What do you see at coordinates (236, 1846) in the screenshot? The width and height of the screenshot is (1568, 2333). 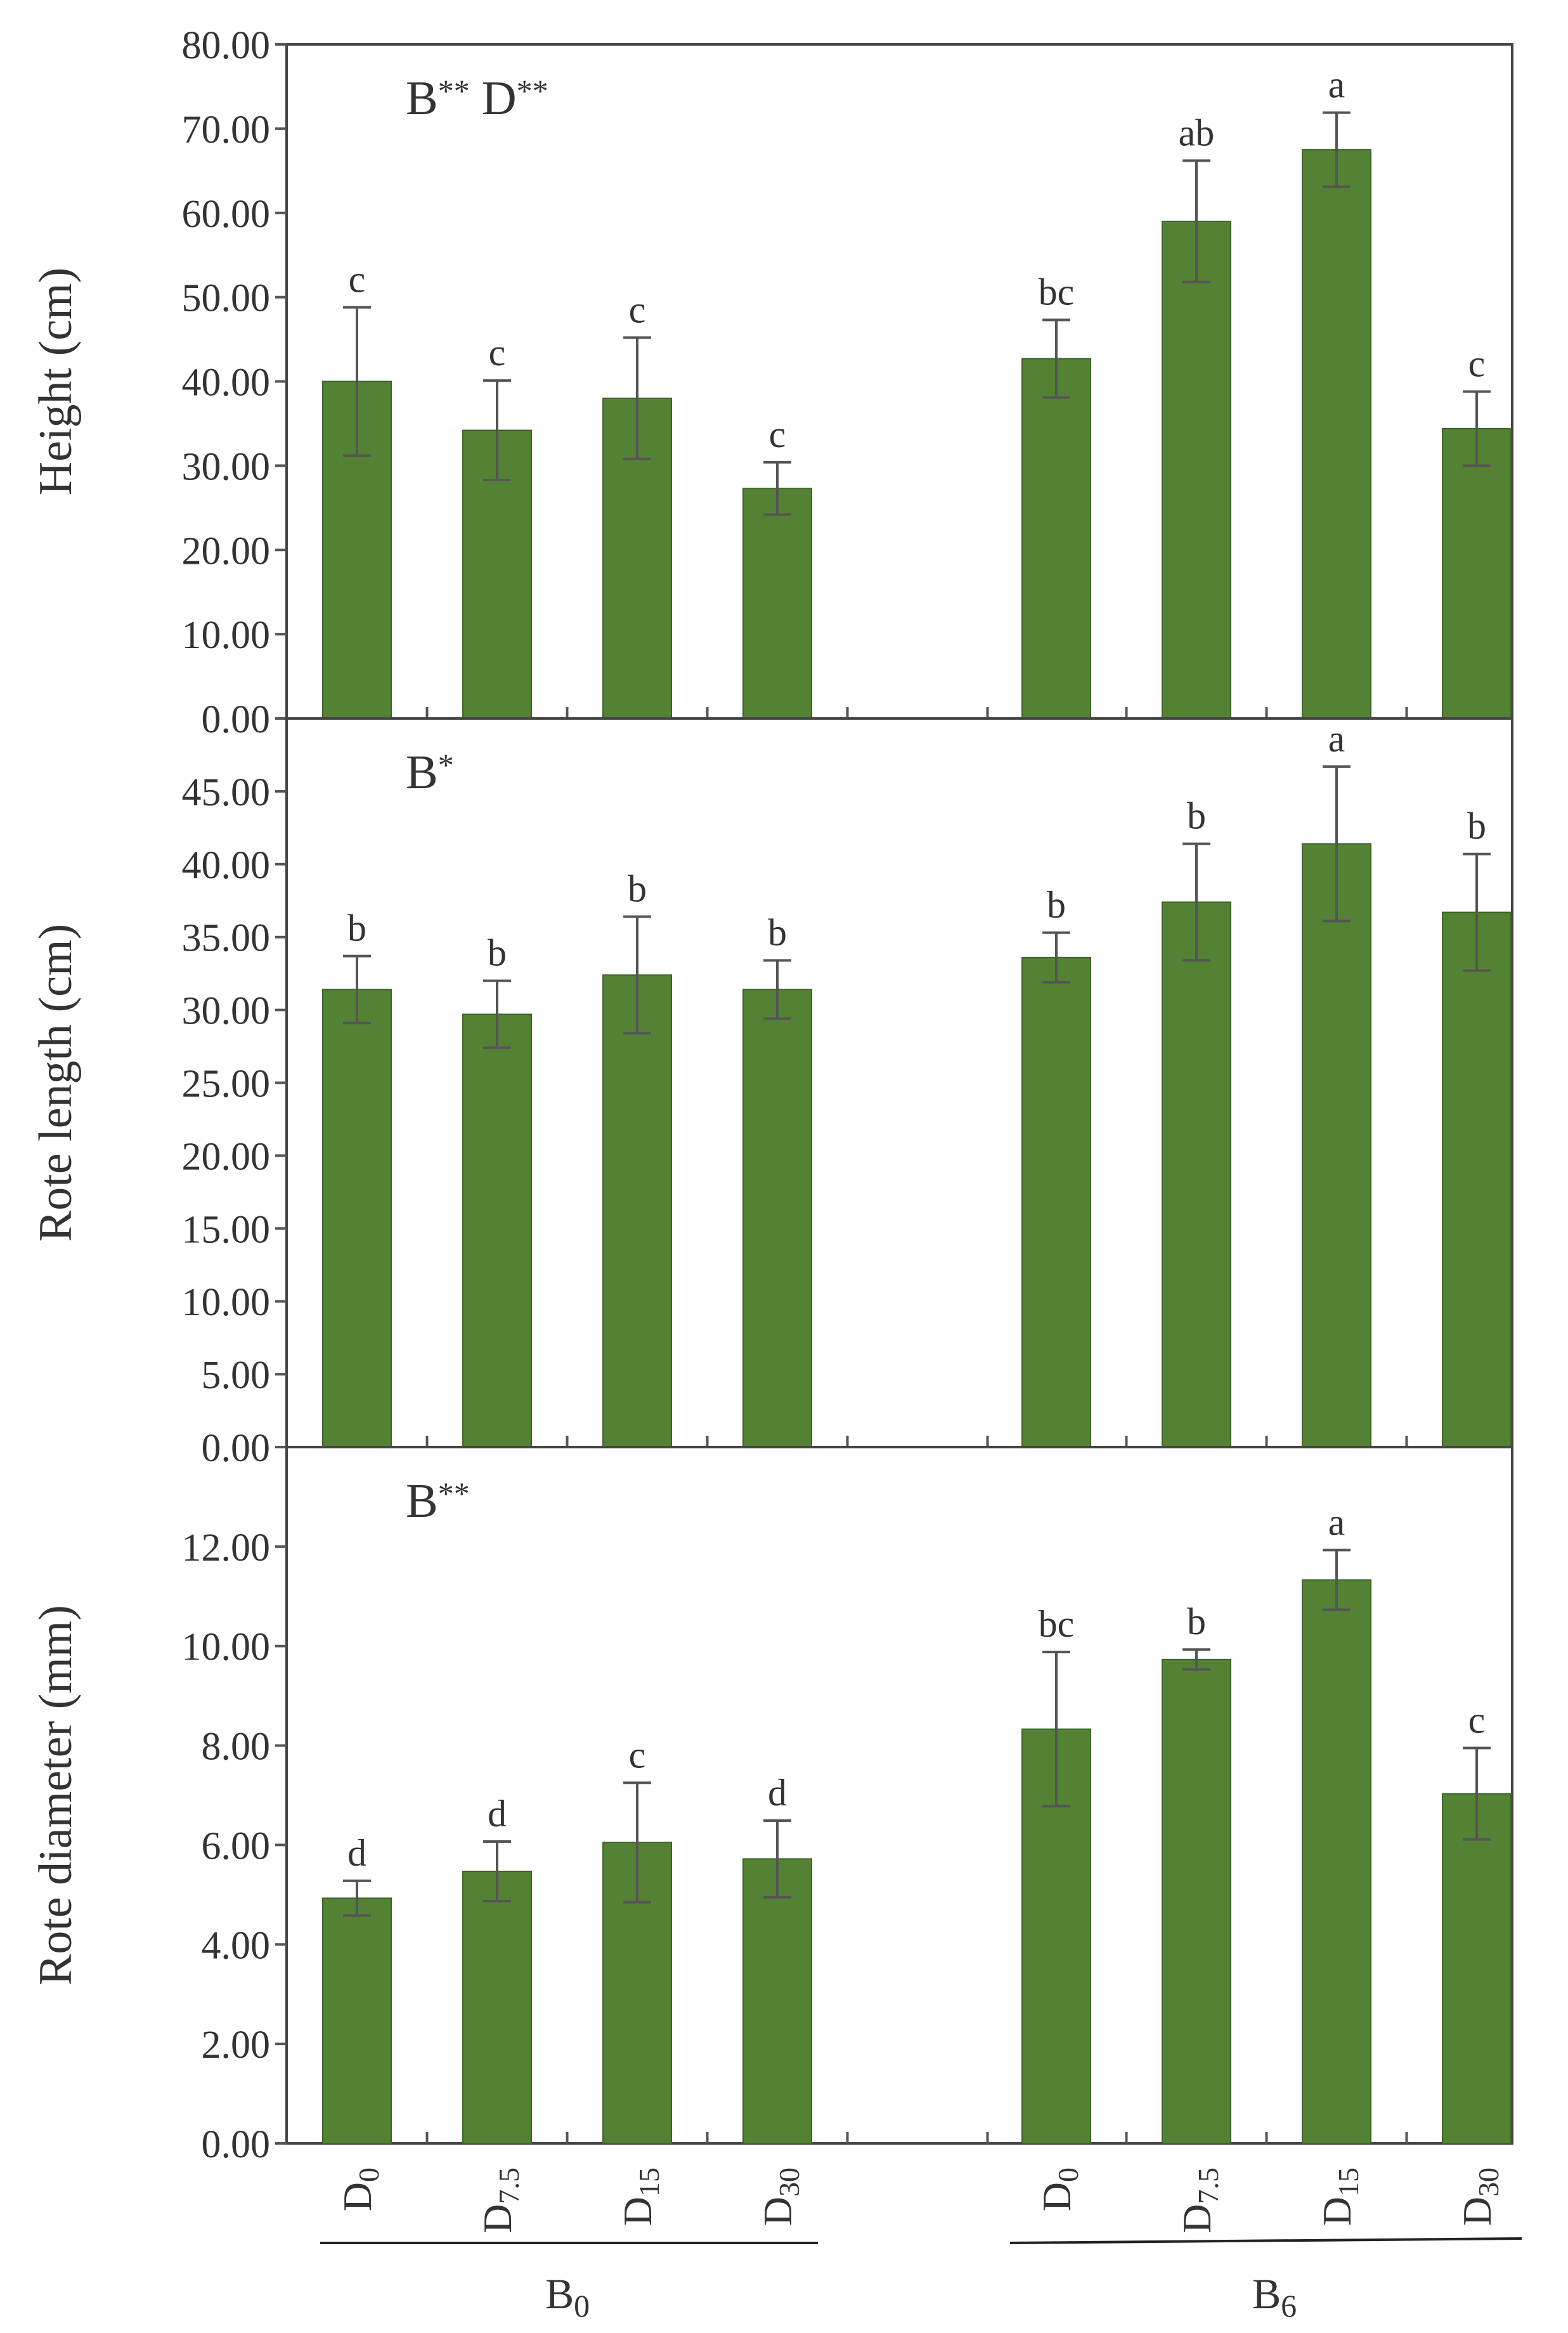 I see `y-tick-label: 6.00` at bounding box center [236, 1846].